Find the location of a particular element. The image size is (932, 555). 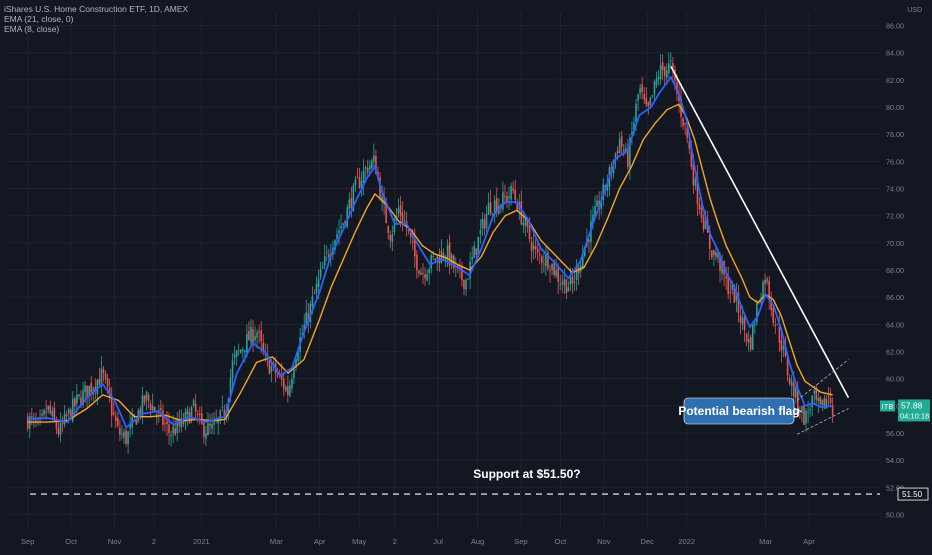

y-tick-label: 68.00 is located at coordinates (895, 270).